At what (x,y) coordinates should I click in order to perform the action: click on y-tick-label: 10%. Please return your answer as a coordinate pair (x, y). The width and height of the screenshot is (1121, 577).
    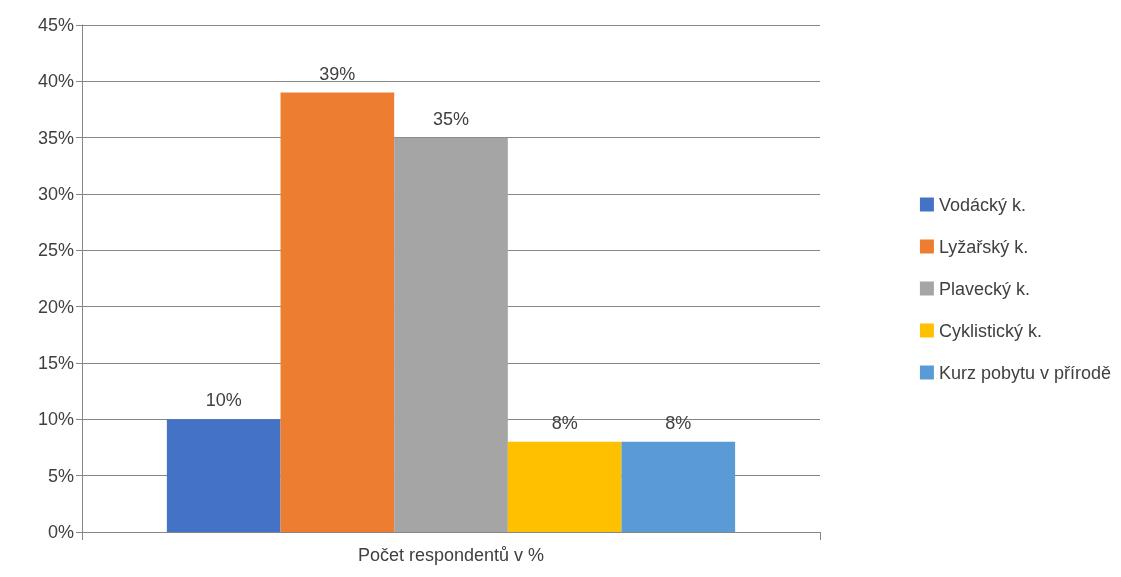
    Looking at the image, I should click on (55, 419).